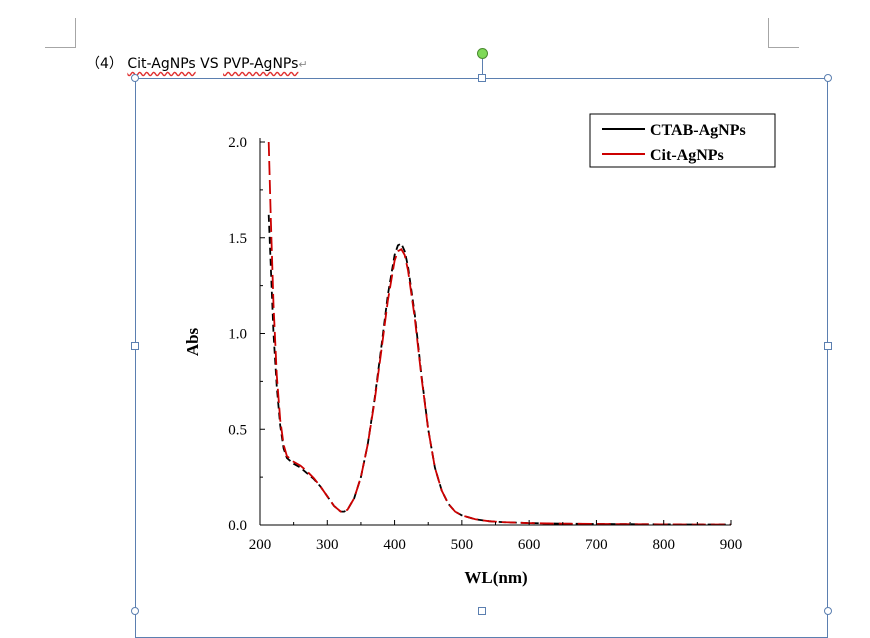 This screenshot has width=870, height=638. What do you see at coordinates (482, 68) in the screenshot?
I see `rotation-stem` at bounding box center [482, 68].